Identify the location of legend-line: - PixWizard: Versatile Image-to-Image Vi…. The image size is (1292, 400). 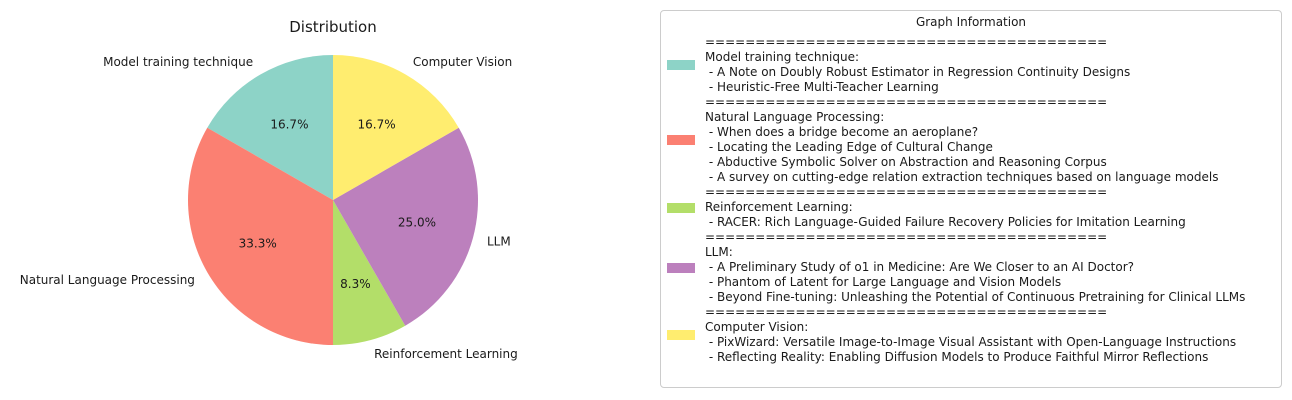
(971, 342).